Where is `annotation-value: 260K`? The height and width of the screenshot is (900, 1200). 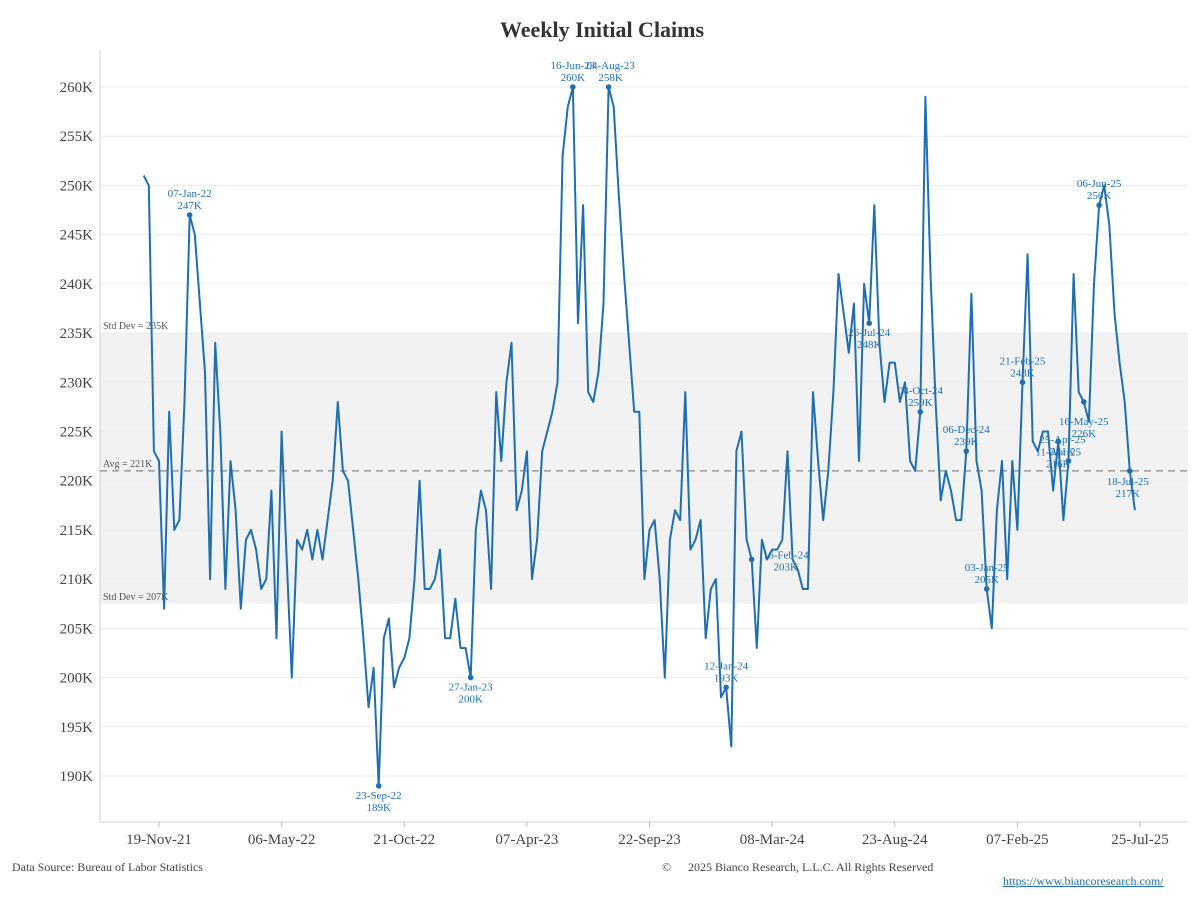 annotation-value: 260K is located at coordinates (573, 78).